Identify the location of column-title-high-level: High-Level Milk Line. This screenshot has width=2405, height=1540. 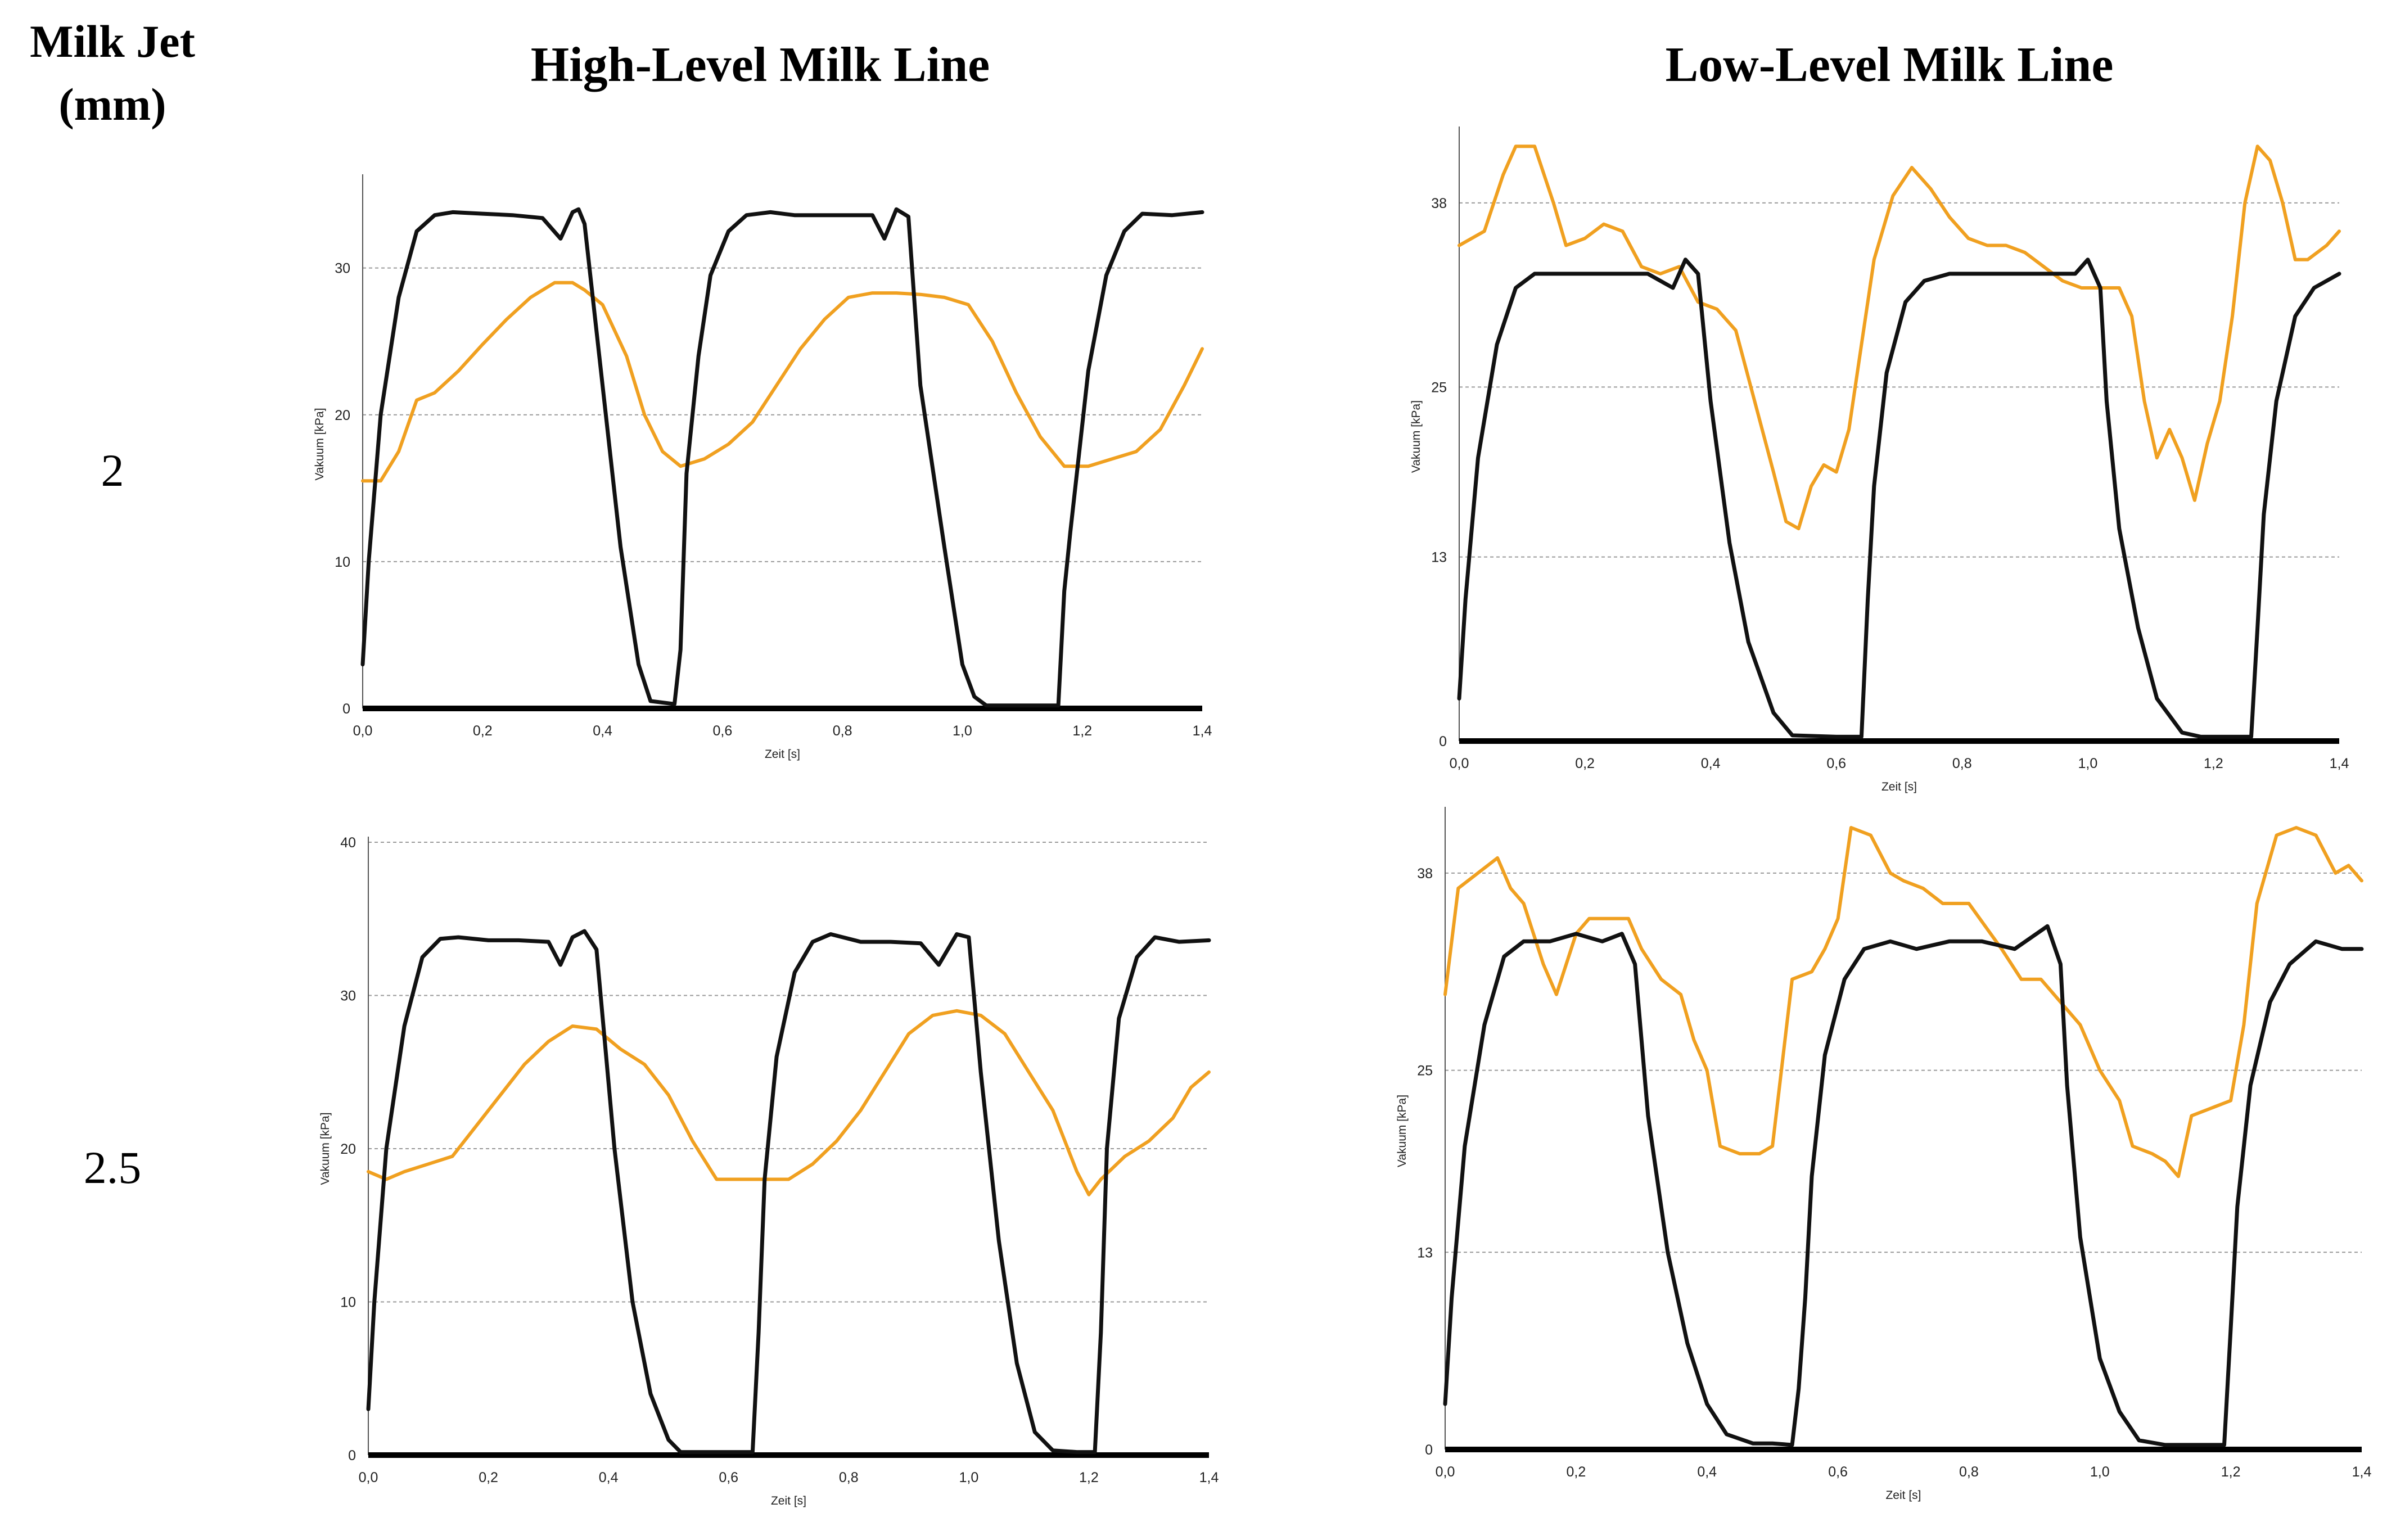
(760, 65).